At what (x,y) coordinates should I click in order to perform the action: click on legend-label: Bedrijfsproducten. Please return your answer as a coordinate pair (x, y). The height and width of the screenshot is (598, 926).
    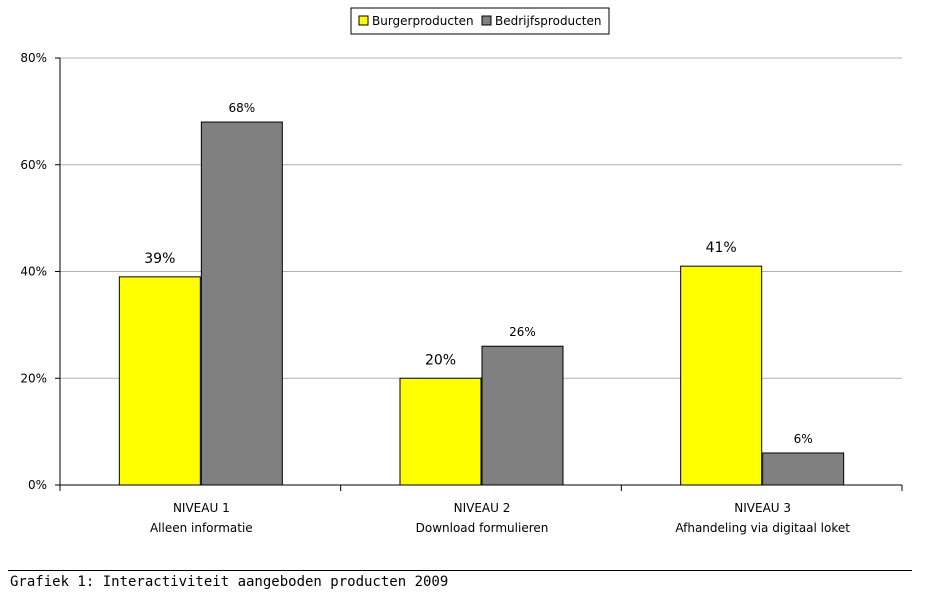
    Looking at the image, I should click on (548, 21).